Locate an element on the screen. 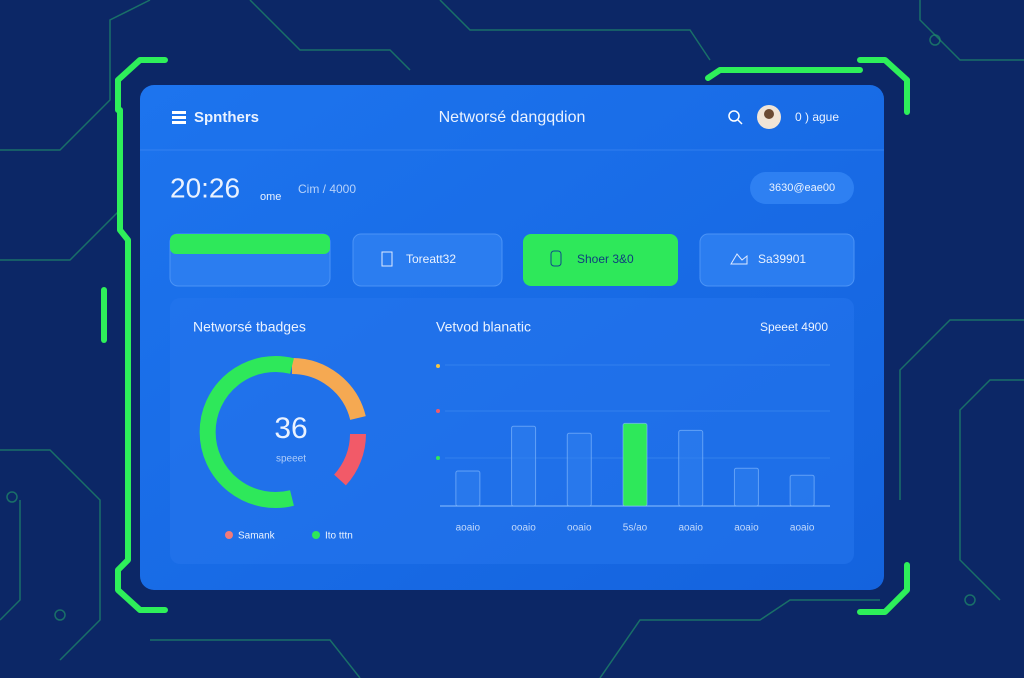 Image resolution: width=1024 pixels, height=678 pixels. user-name: 0 ) ague is located at coordinates (817, 117).